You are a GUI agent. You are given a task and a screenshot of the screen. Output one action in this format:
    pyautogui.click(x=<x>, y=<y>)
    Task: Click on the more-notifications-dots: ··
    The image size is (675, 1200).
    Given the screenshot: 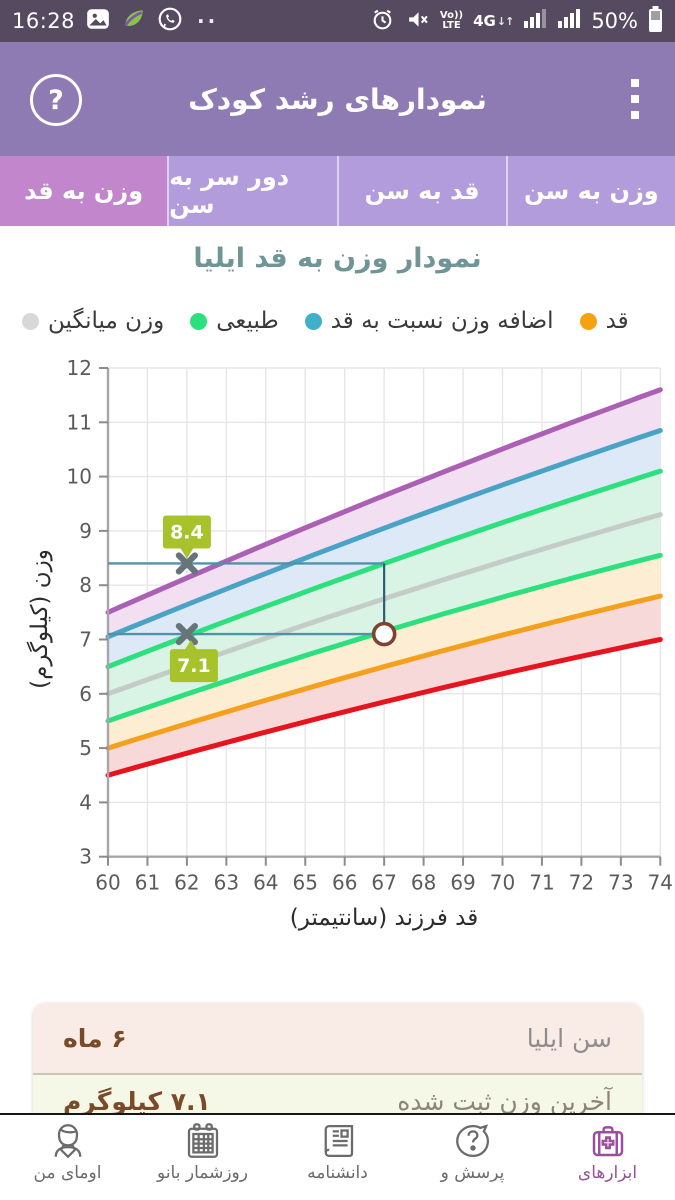 What is the action you would take?
    pyautogui.click(x=208, y=21)
    